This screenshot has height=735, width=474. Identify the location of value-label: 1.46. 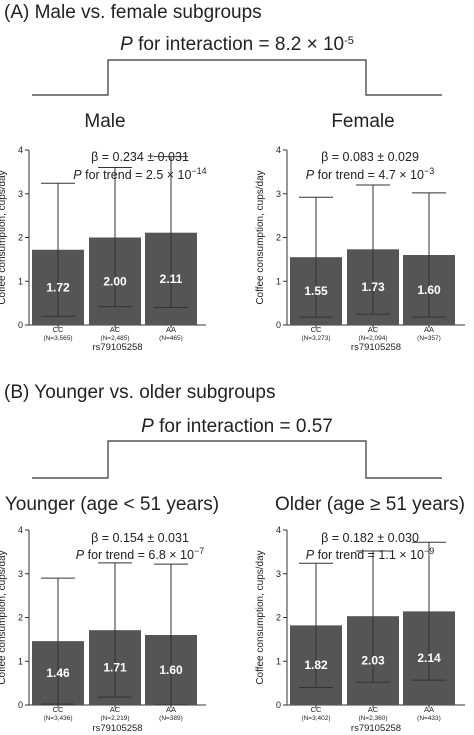
(58, 673).